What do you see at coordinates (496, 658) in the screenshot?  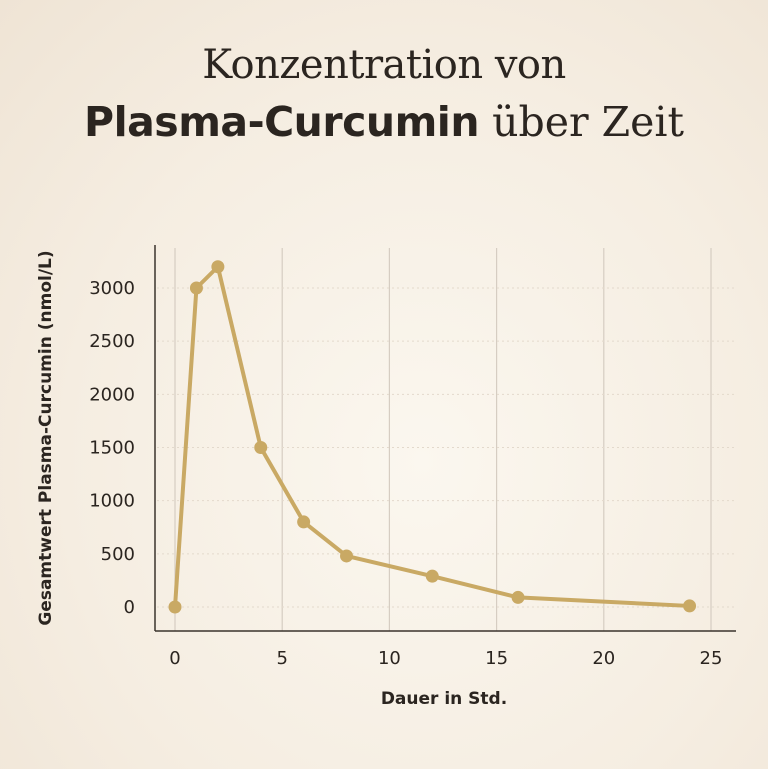 I see `x-tick-label: 15` at bounding box center [496, 658].